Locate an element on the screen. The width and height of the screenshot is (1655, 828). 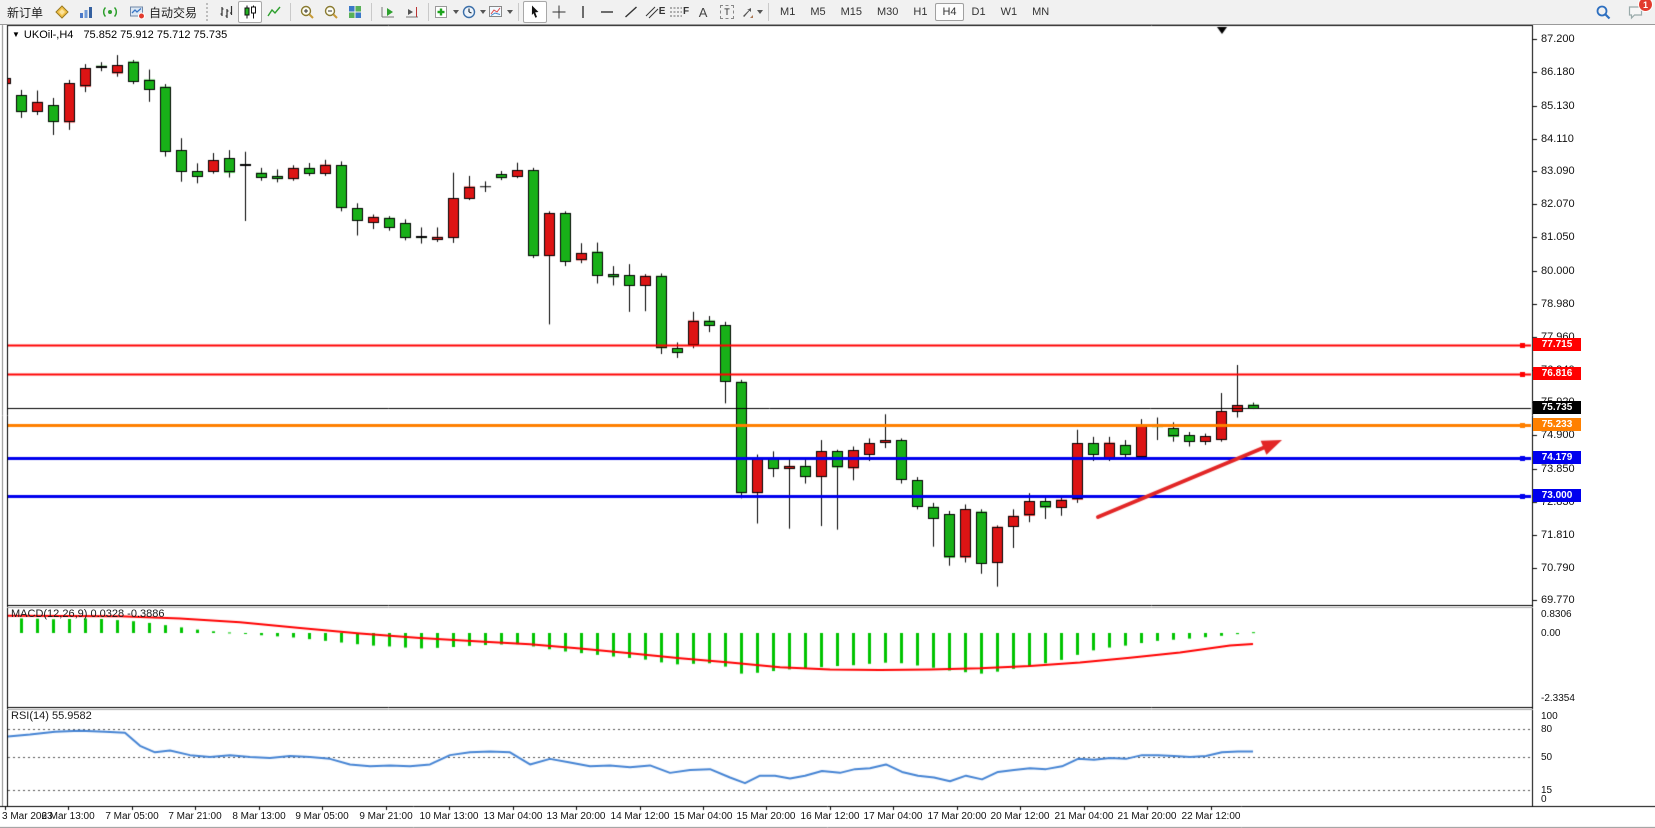
symbol-dropdown-icon: ▼ is located at coordinates (16, 34).